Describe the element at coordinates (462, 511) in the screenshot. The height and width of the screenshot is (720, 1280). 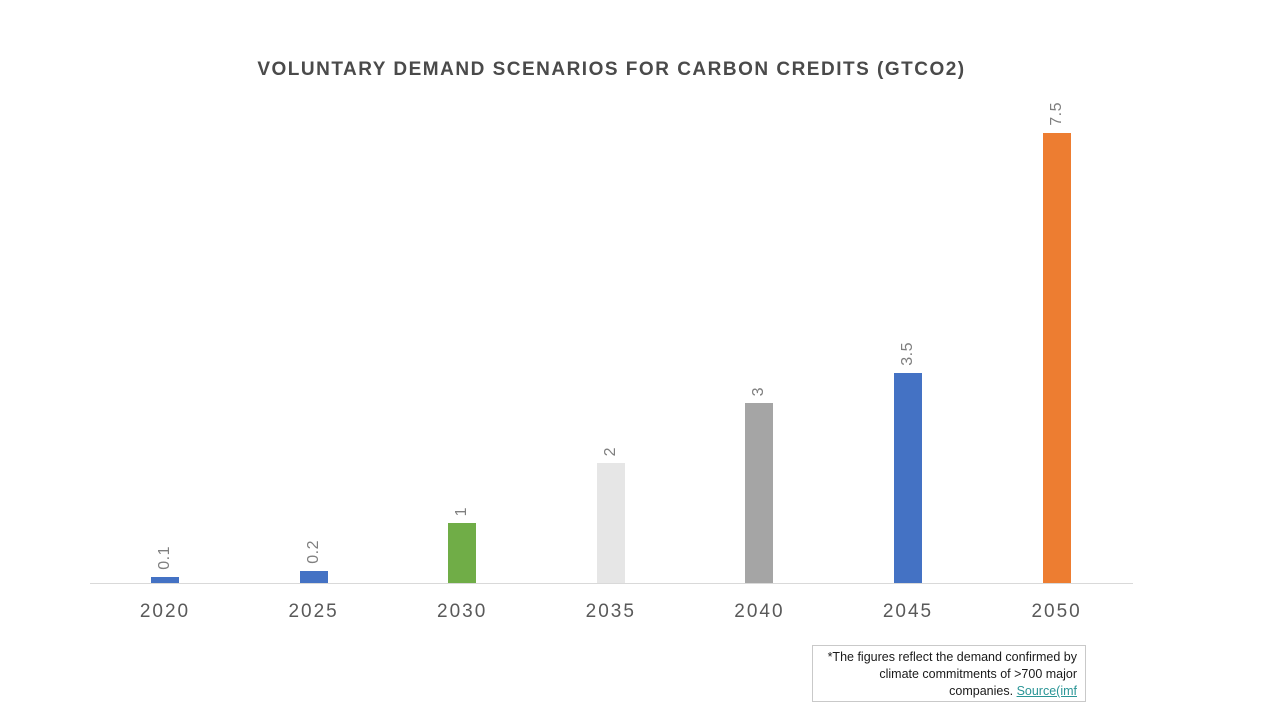
I see `data-label-2030: 1` at that location.